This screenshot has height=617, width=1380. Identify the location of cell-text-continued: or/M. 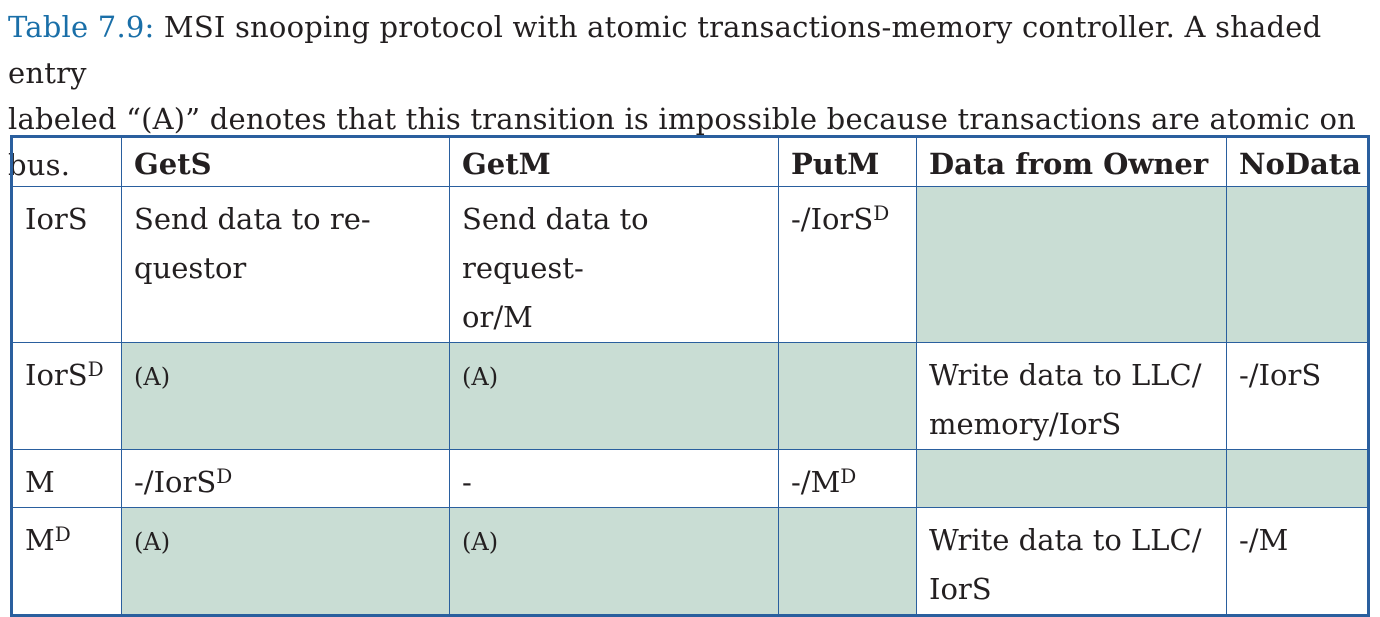
(497, 317).